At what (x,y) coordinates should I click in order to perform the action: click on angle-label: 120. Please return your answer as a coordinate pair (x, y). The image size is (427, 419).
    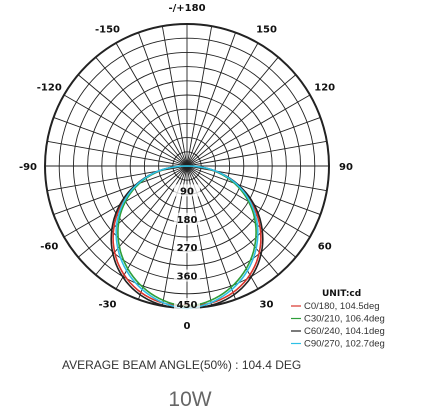
    Looking at the image, I should click on (324, 88).